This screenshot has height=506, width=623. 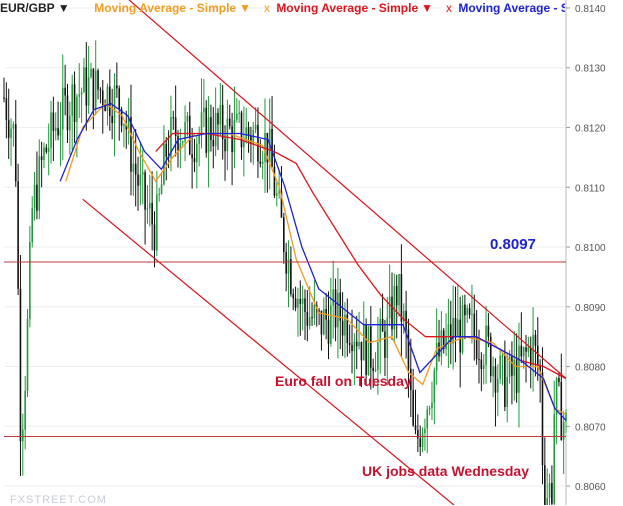 I want to click on y-tick-label: 0.8140, so click(x=590, y=9).